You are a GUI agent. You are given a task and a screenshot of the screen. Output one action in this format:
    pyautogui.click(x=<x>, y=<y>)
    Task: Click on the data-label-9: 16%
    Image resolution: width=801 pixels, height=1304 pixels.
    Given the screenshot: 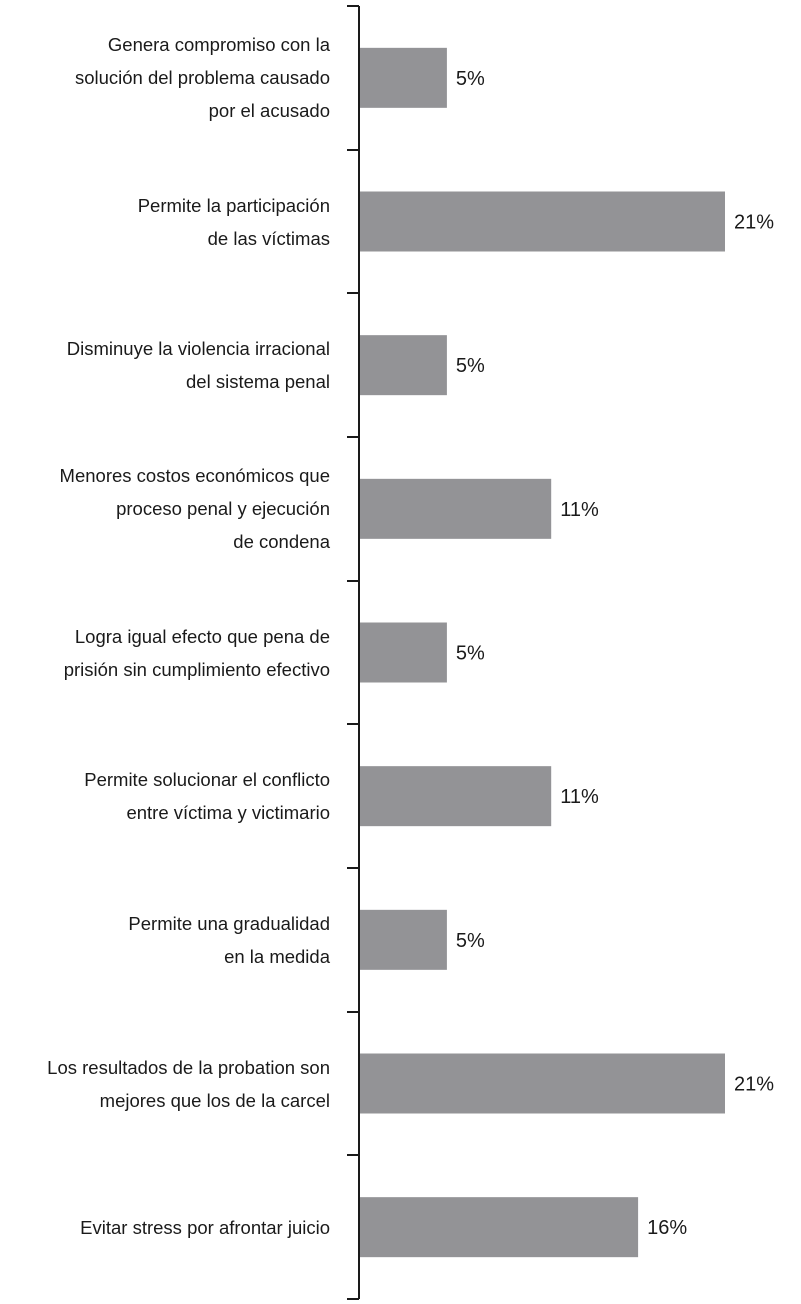 What is the action you would take?
    pyautogui.click(x=667, y=1228)
    